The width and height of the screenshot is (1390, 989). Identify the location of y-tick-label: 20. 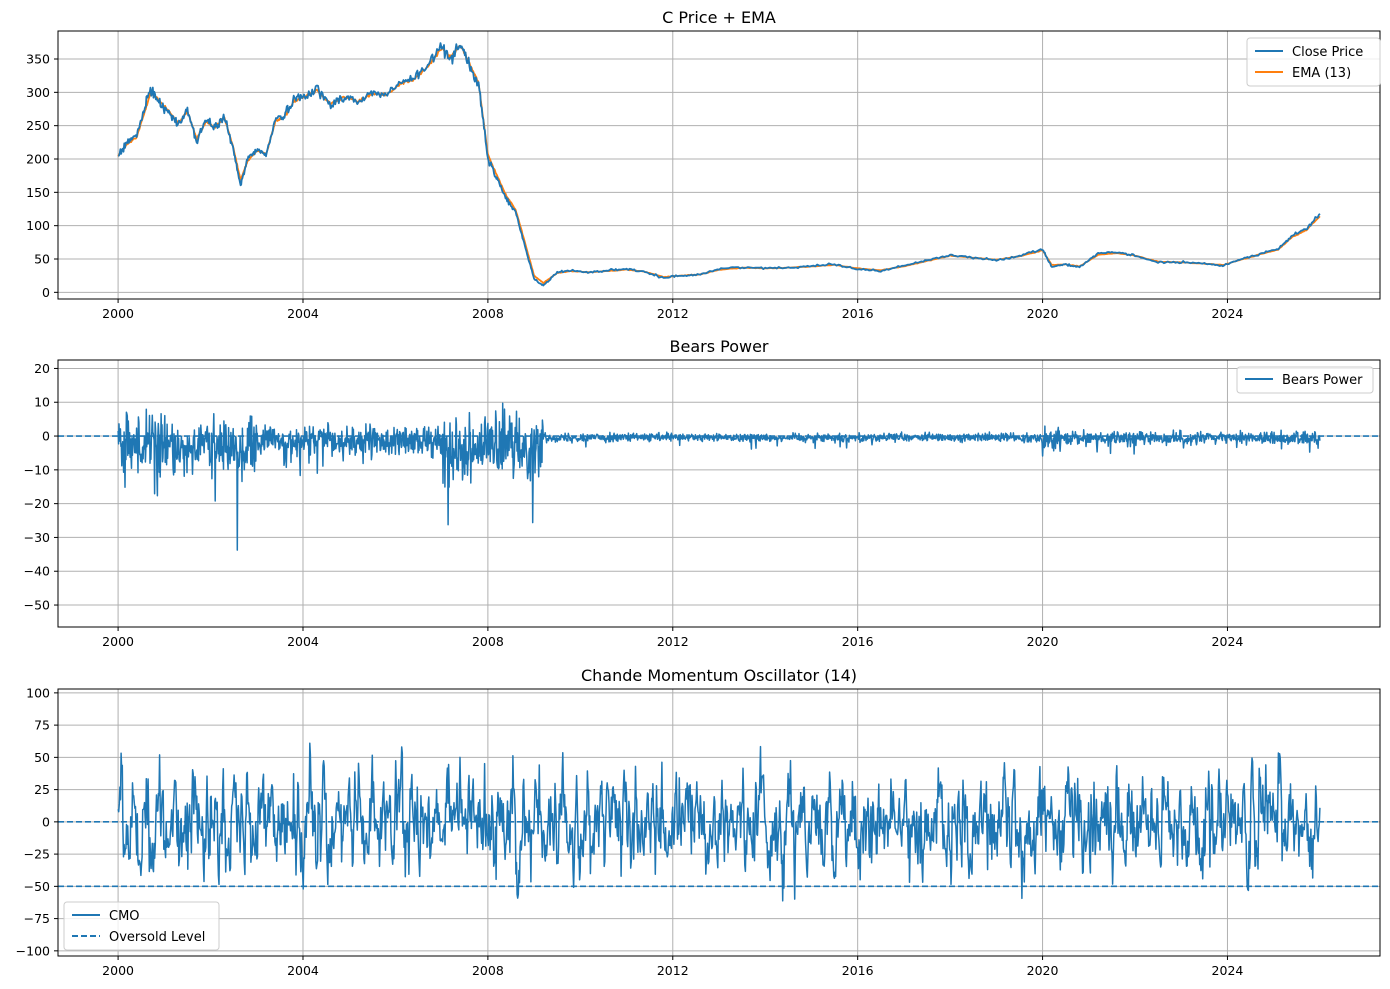
(42, 368).